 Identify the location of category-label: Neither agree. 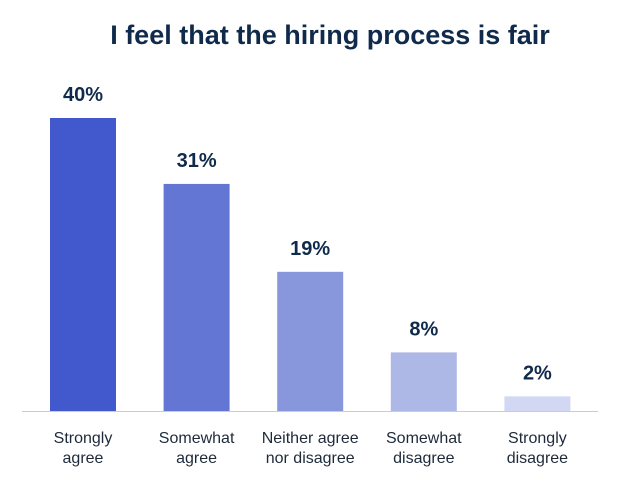
(310, 438).